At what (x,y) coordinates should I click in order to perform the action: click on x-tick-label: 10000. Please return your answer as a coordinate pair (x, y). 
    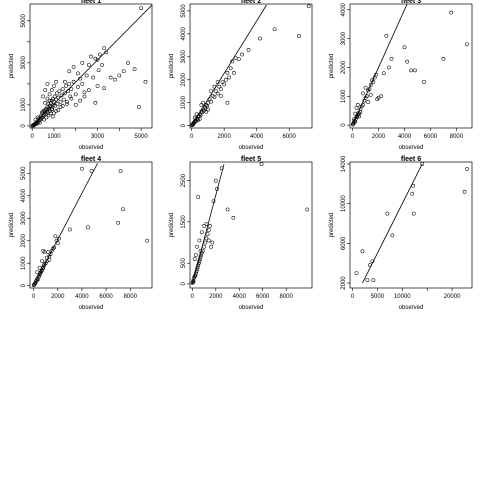
    Looking at the image, I should click on (402, 297).